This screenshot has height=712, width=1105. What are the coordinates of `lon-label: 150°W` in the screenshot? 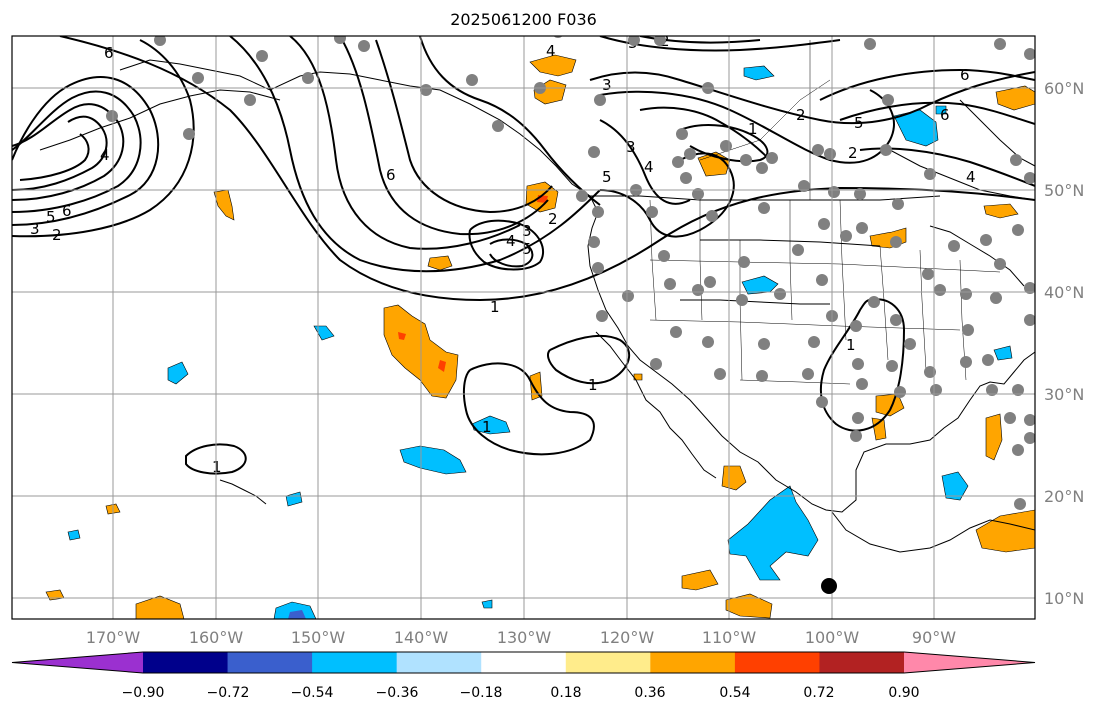 It's located at (318, 637).